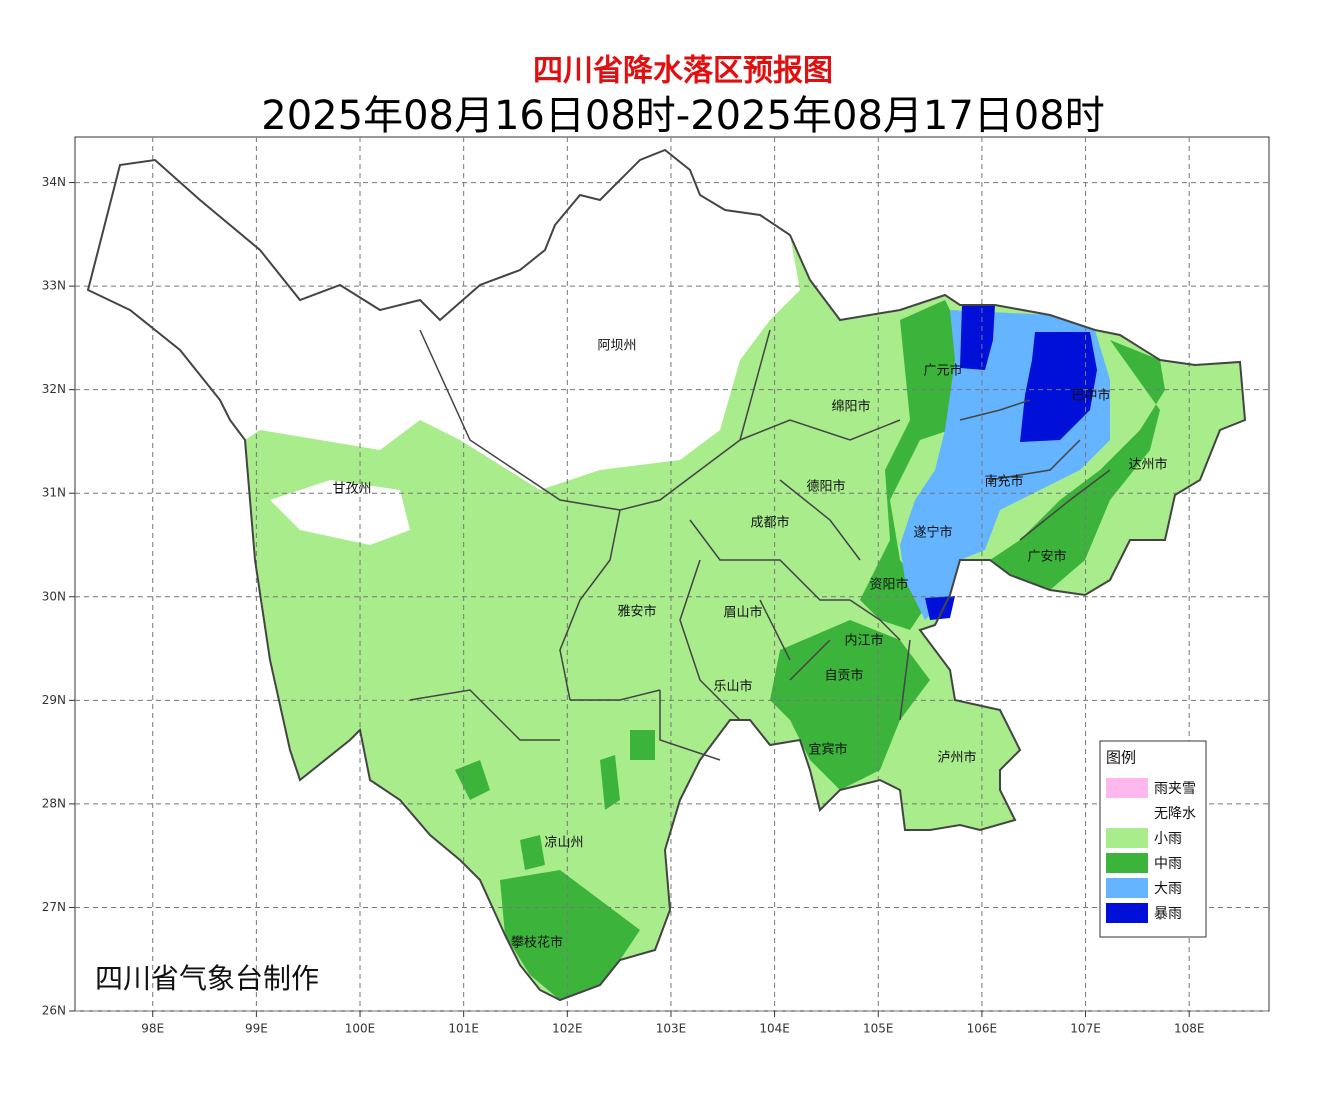 The width and height of the screenshot is (1318, 1109). I want to click on lat-tick-label: 30N, so click(54, 596).